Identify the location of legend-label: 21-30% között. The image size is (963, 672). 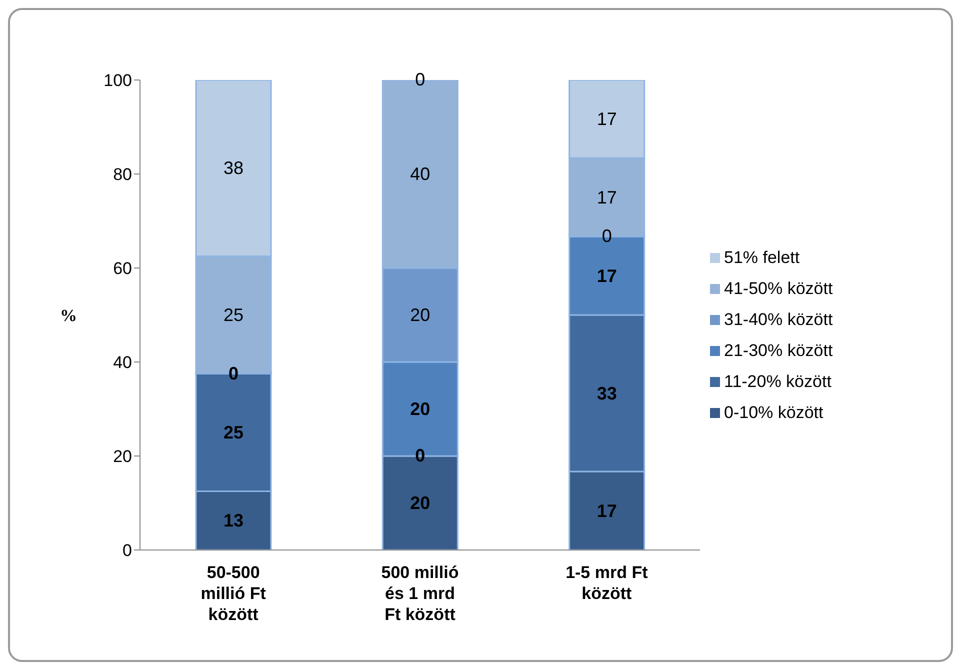
(778, 350).